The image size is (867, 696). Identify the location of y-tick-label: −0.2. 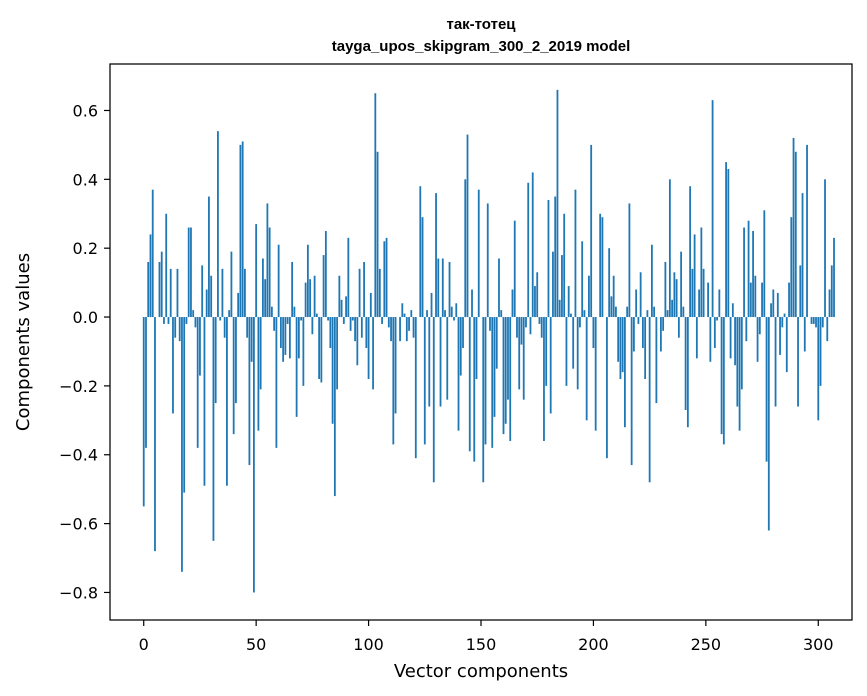
(78, 386).